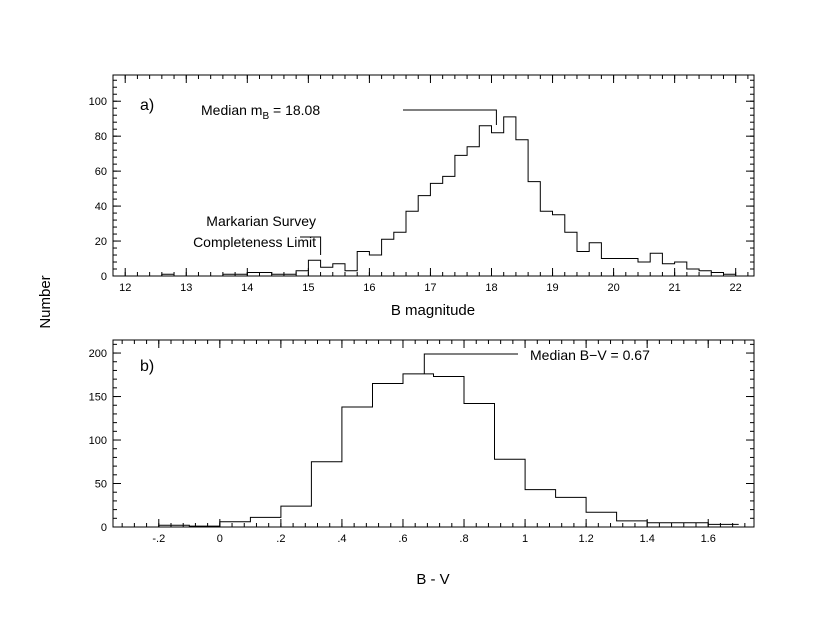  I want to click on x-tick-label: 19, so click(552, 288).